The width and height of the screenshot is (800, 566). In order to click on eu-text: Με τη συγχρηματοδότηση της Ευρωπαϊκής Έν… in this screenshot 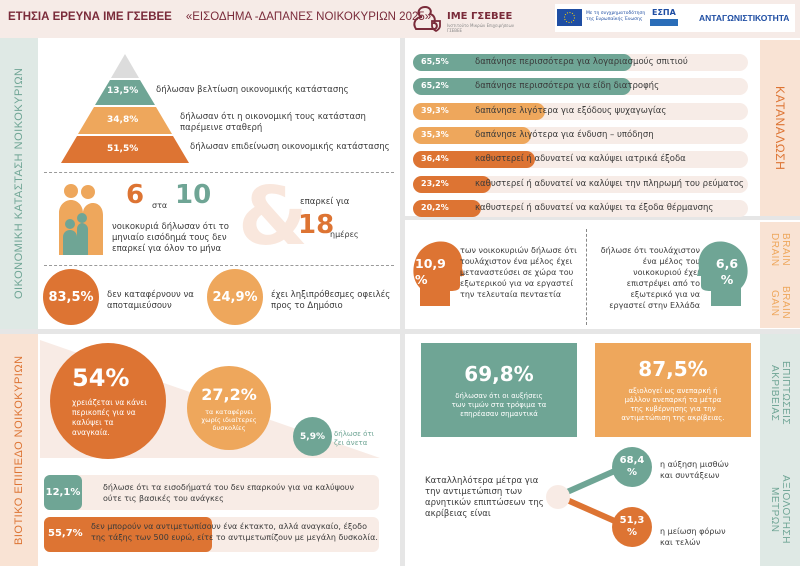, I will do `click(616, 16)`.